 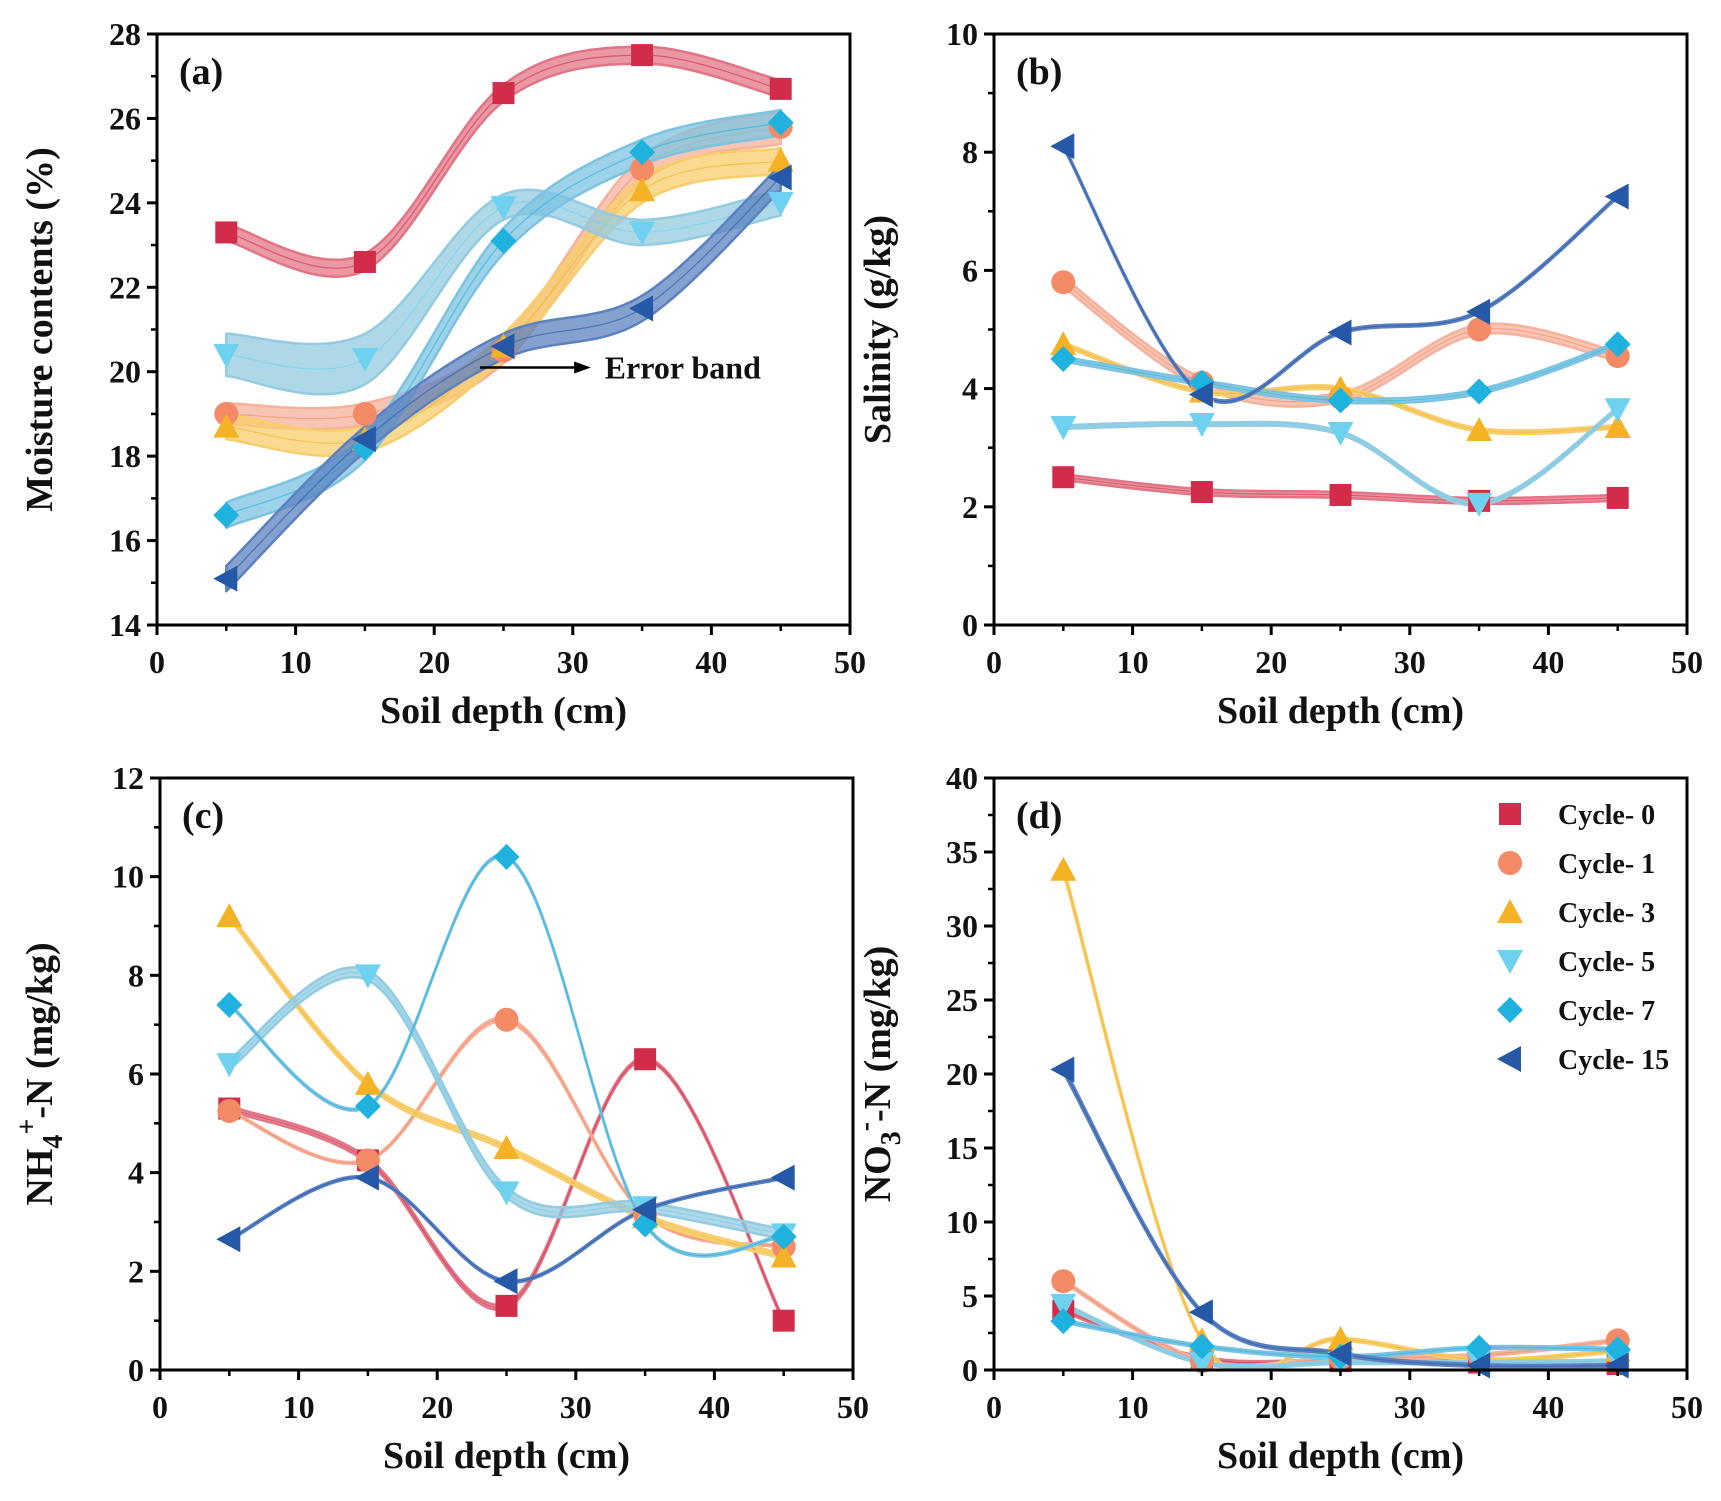 What do you see at coordinates (125, 118) in the screenshot?
I see `y-tick-label: 26` at bounding box center [125, 118].